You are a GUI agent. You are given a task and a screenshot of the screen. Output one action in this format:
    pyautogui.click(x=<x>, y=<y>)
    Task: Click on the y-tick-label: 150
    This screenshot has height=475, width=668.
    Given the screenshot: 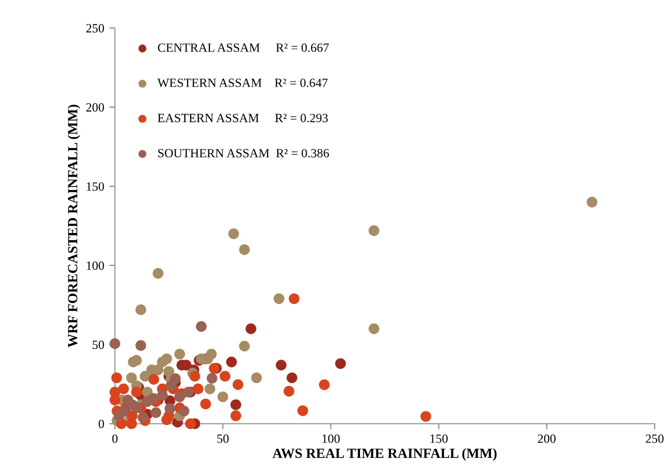 What is the action you would take?
    pyautogui.click(x=95, y=186)
    